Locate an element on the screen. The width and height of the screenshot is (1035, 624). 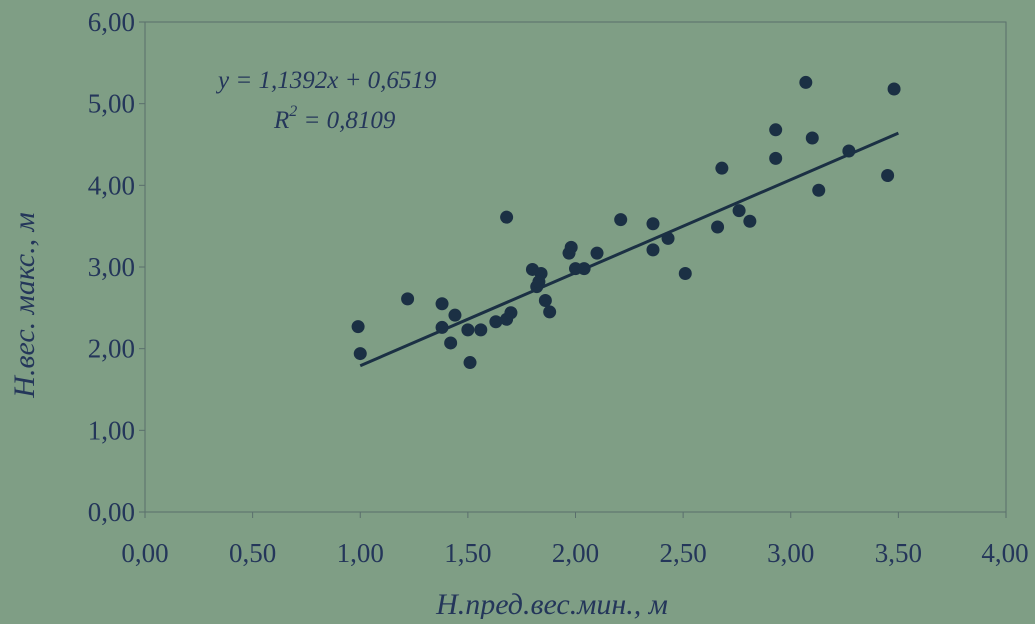
x-tick-label: 4,00 is located at coordinates (1004, 553).